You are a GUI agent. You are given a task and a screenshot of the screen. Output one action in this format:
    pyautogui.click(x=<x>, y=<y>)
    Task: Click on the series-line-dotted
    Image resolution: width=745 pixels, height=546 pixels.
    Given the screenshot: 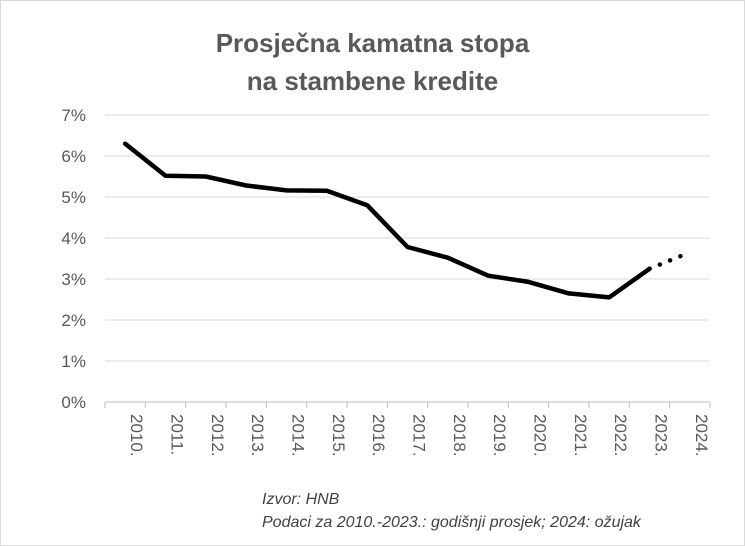 What is the action you would take?
    pyautogui.click(x=670, y=261)
    